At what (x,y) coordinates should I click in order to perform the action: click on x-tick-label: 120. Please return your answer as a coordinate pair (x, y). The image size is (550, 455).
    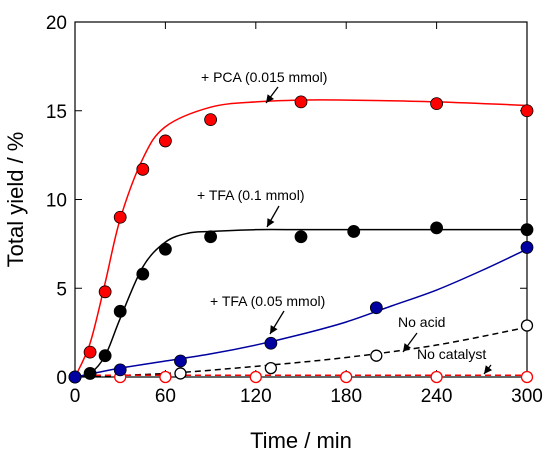
    Looking at the image, I should click on (256, 396).